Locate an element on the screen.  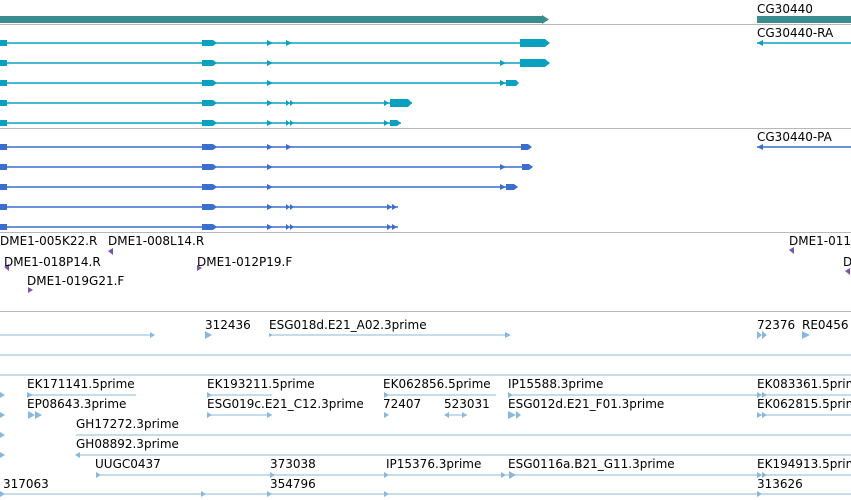
est-label: IP15376.3prime is located at coordinates (434, 464).